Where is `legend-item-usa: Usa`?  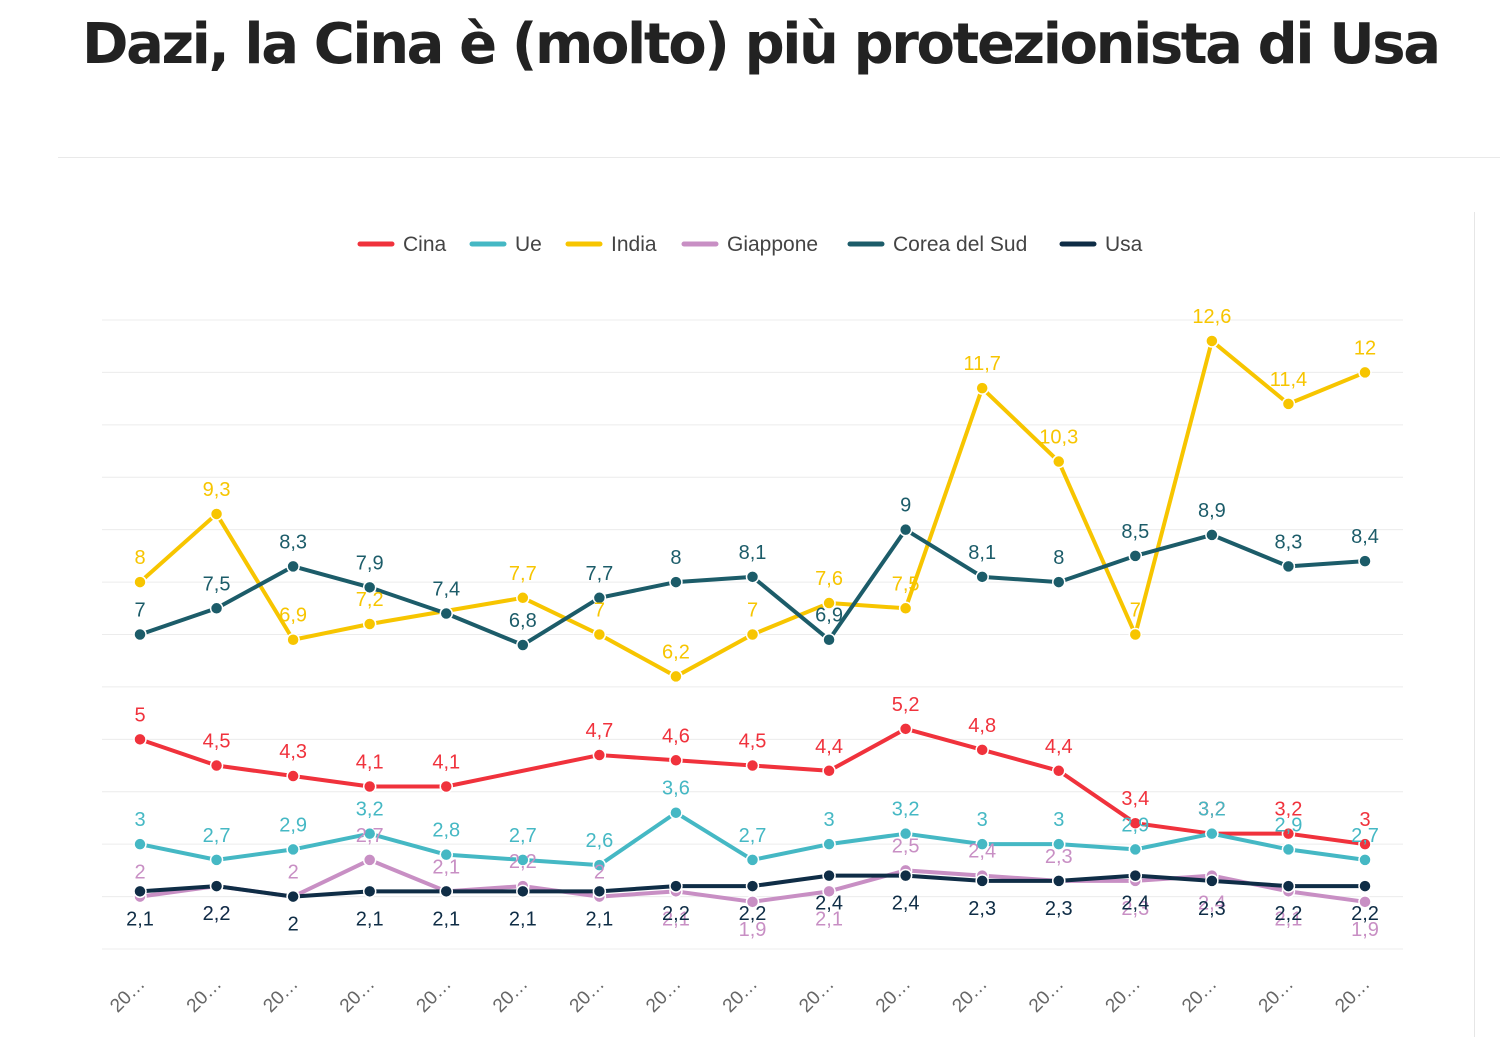 legend-item-usa: Usa is located at coordinates (1101, 244).